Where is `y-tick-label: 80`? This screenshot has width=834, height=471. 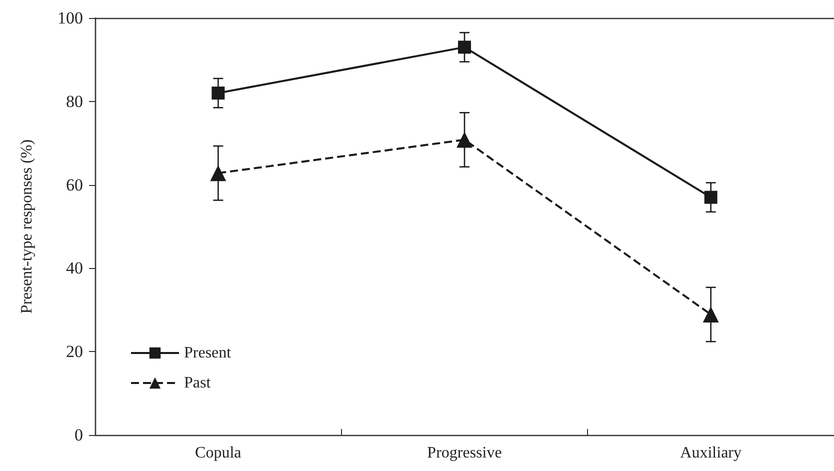
y-tick-label: 80 is located at coordinates (74, 101).